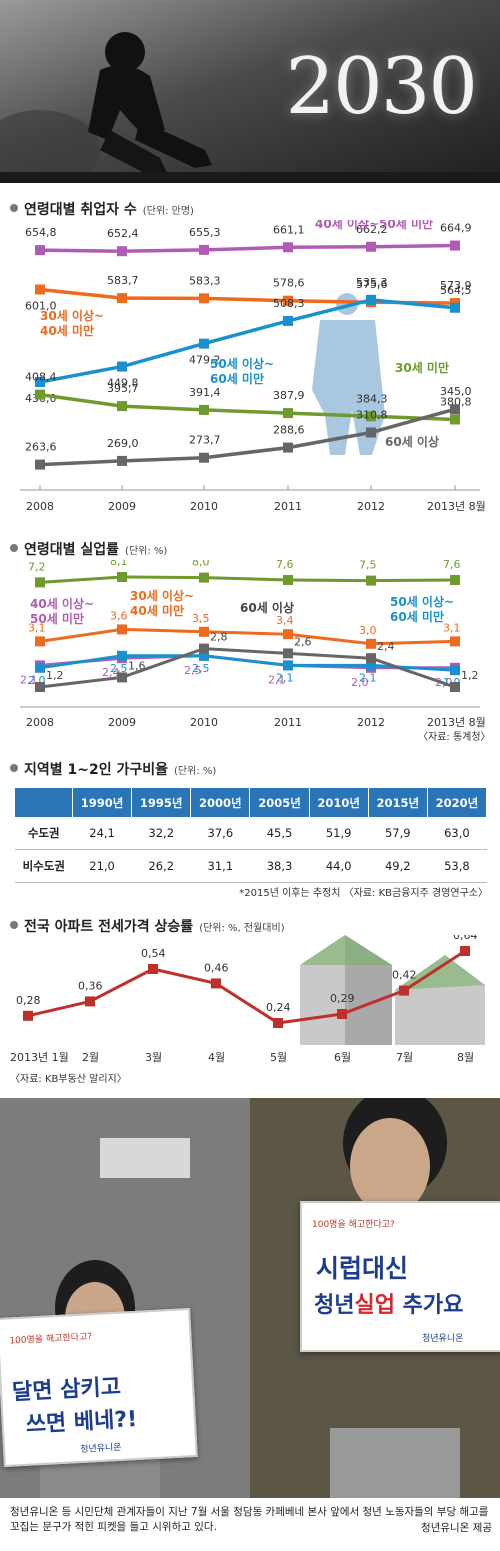 This screenshot has width=500, height=1551. Describe the element at coordinates (289, 303) in the screenshot. I see `data-label: 508,3` at that location.